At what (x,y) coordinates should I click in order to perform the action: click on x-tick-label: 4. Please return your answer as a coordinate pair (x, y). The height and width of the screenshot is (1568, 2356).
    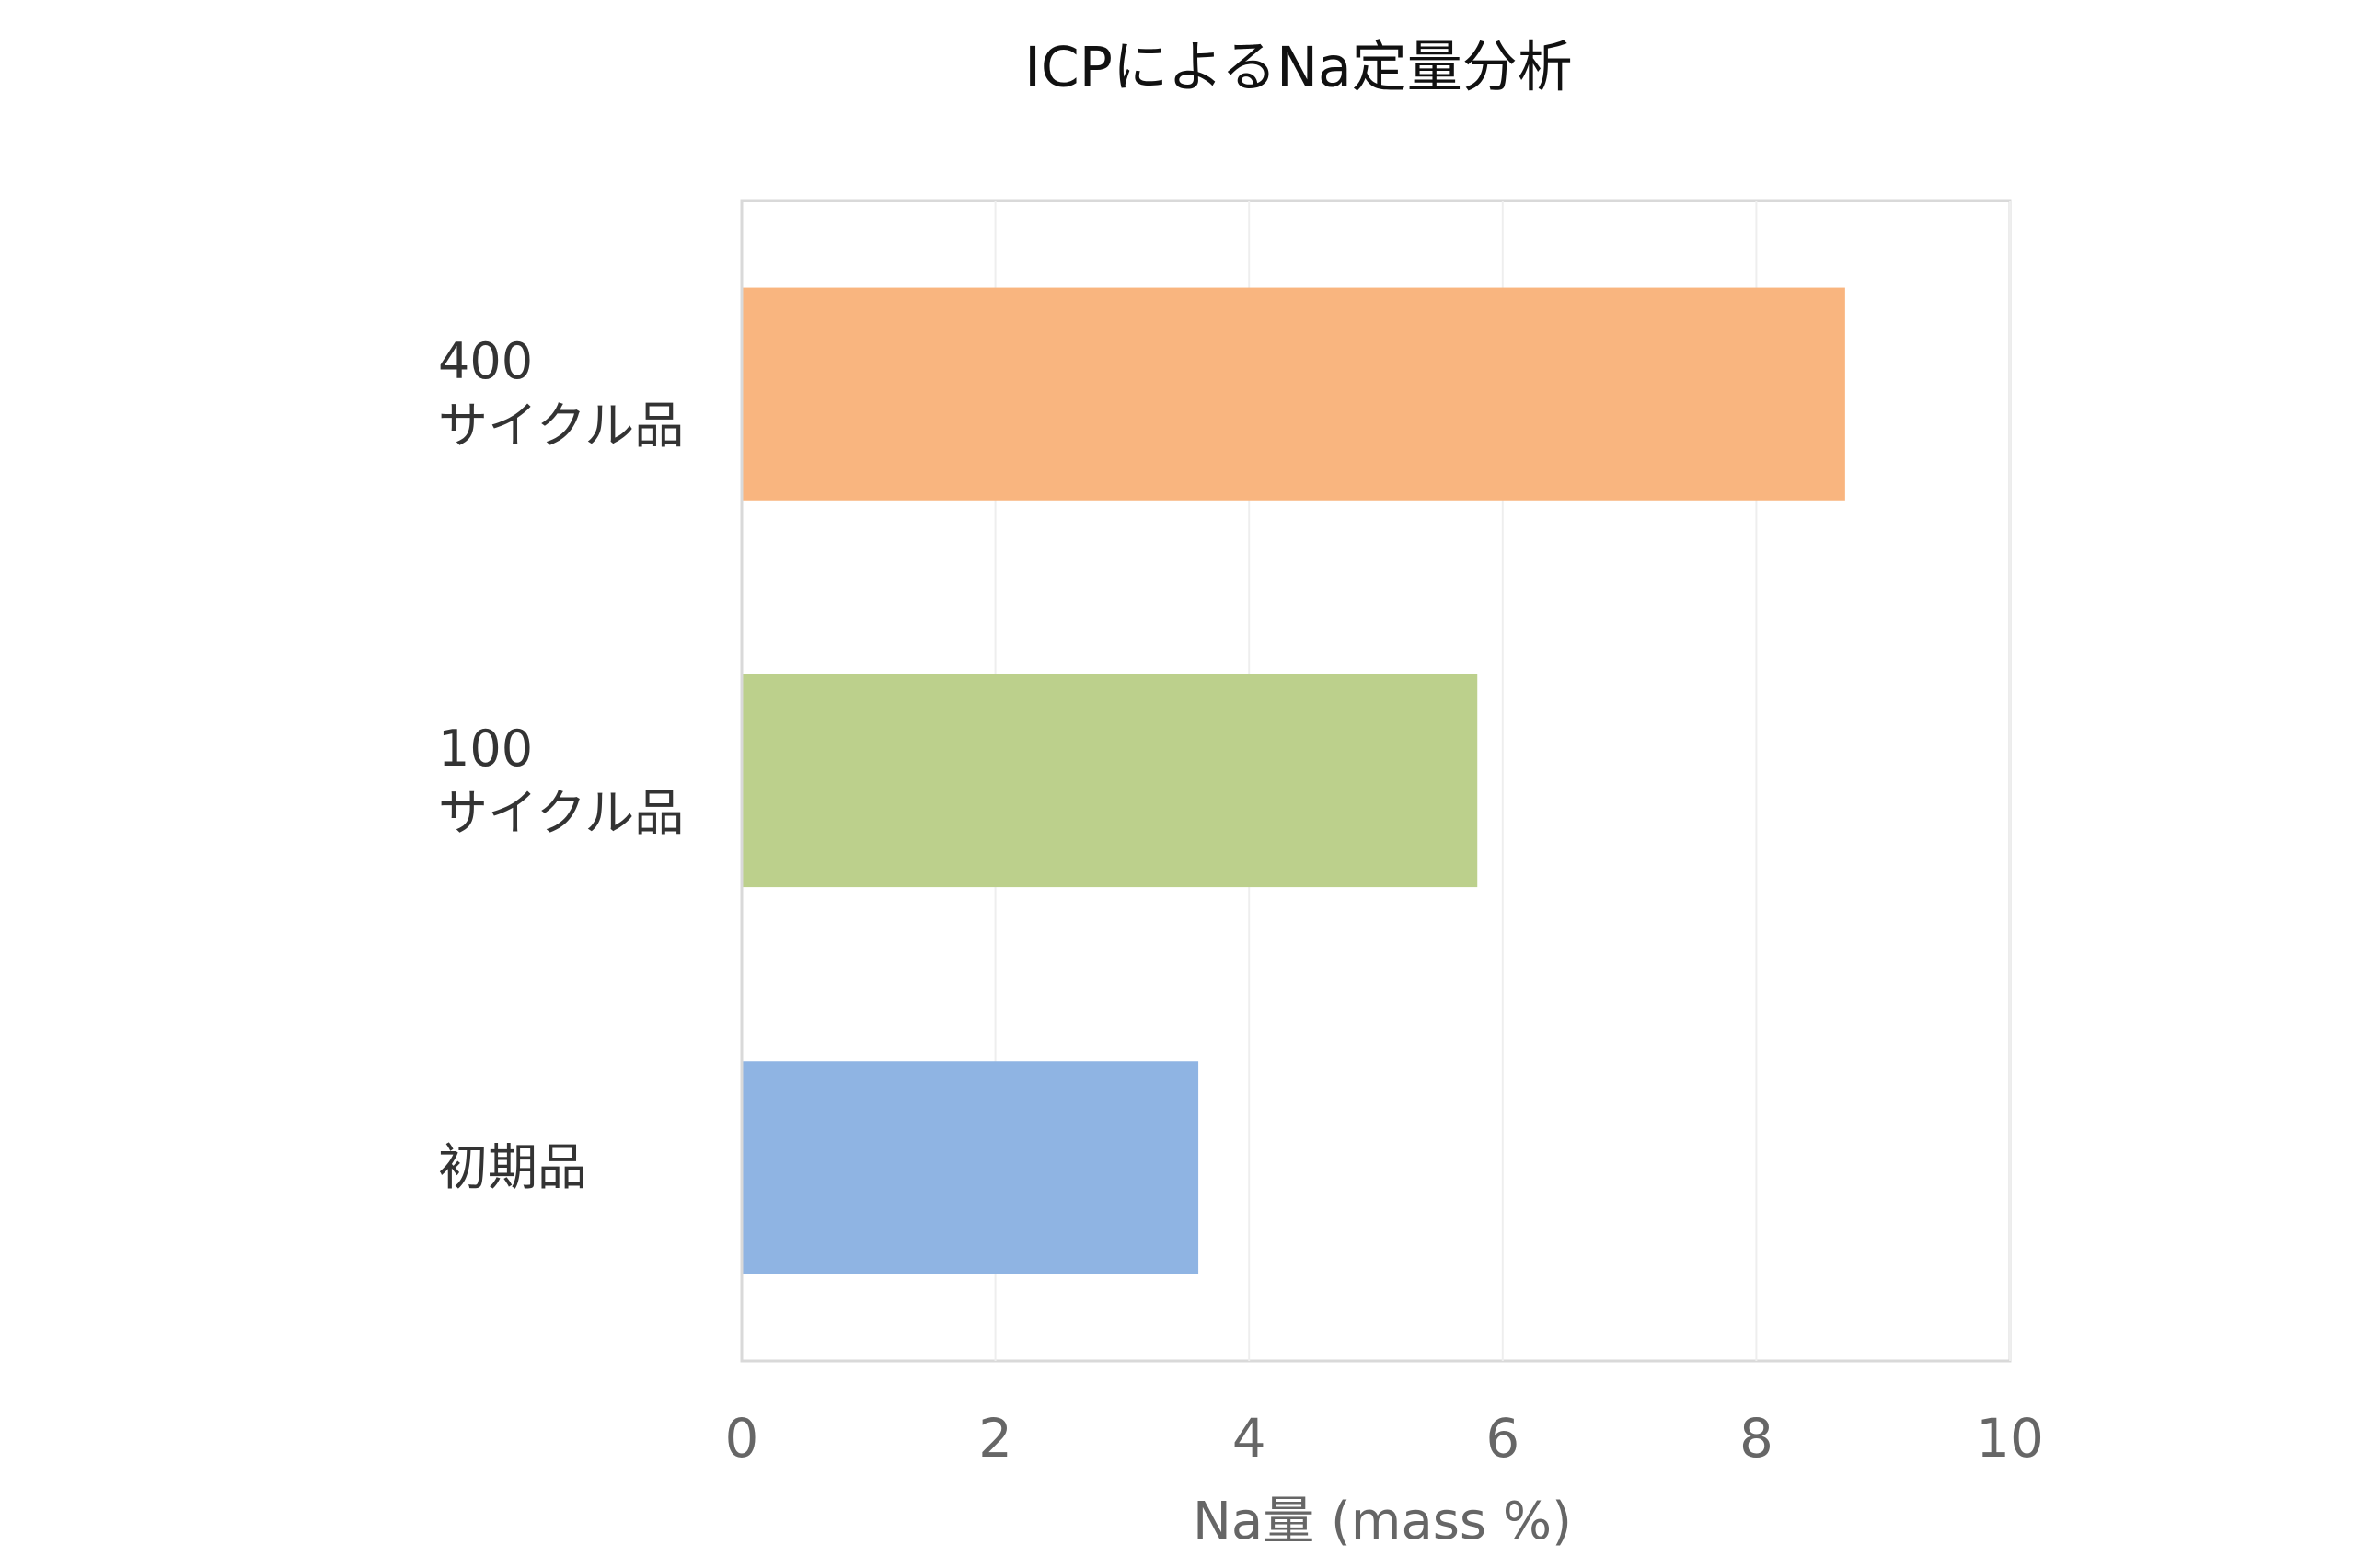
    Looking at the image, I should click on (1249, 1438).